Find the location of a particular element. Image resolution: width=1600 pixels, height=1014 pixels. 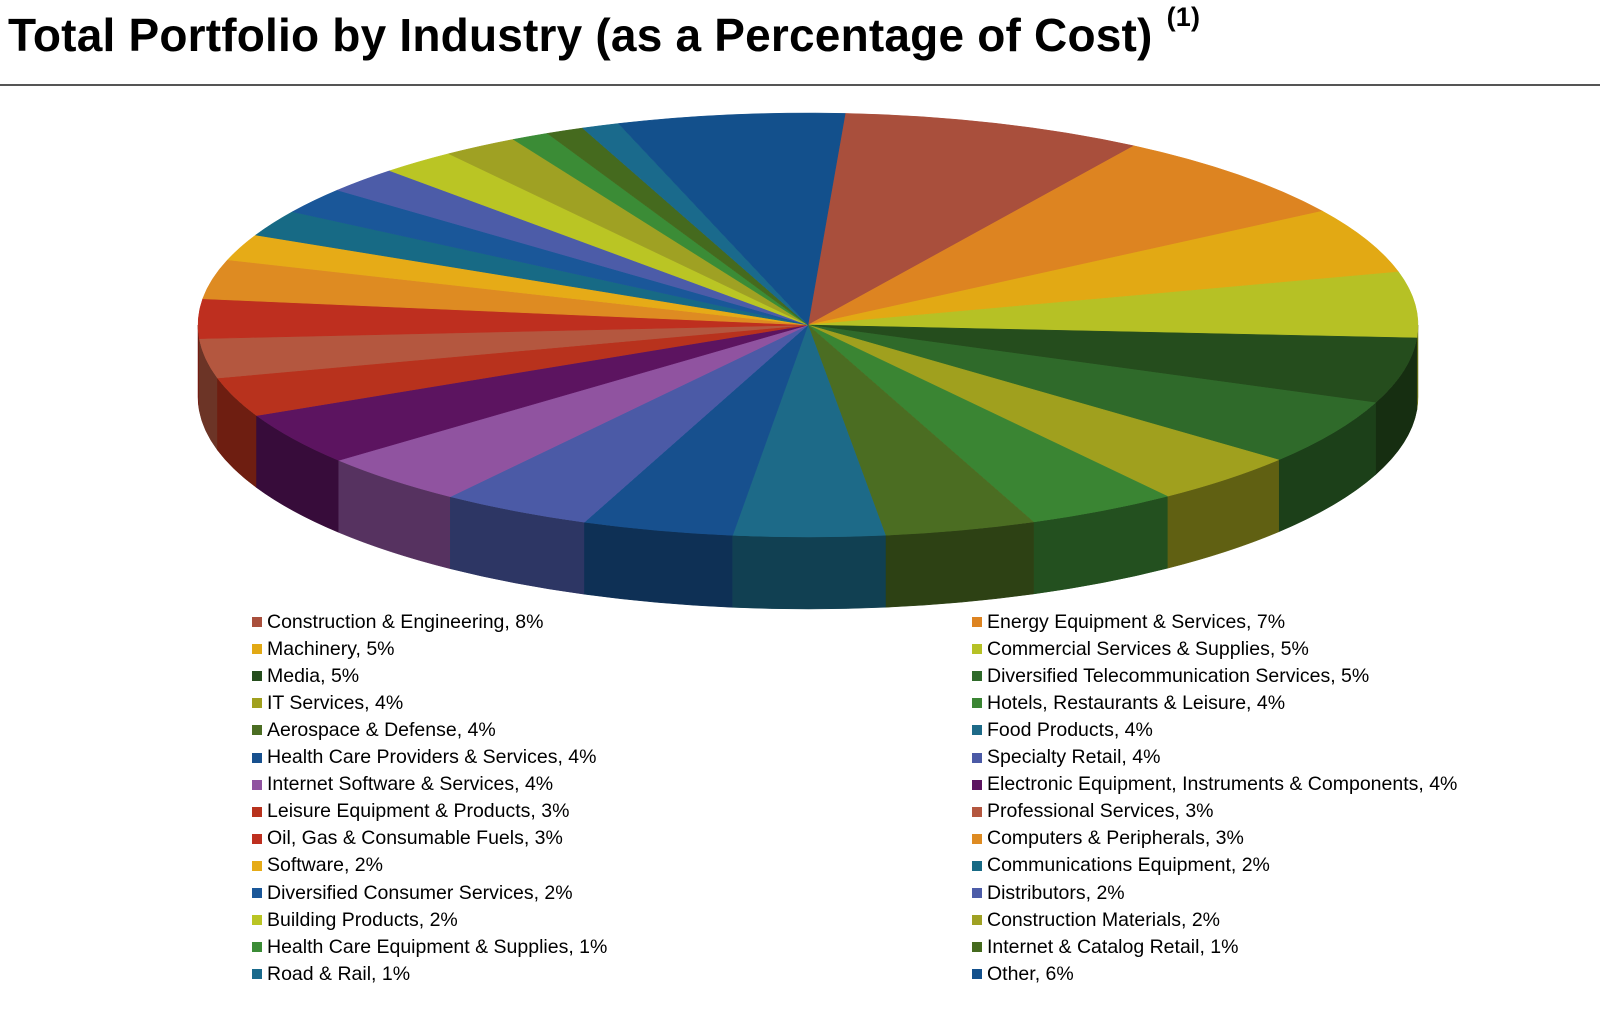

legend-label: Internet Software & Services, 4% is located at coordinates (410, 784).